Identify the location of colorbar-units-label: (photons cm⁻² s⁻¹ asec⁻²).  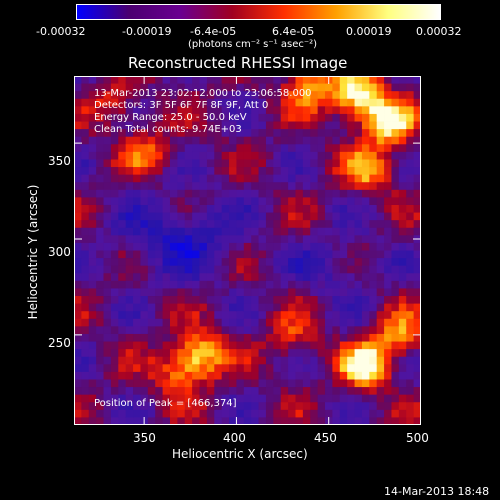
(253, 44).